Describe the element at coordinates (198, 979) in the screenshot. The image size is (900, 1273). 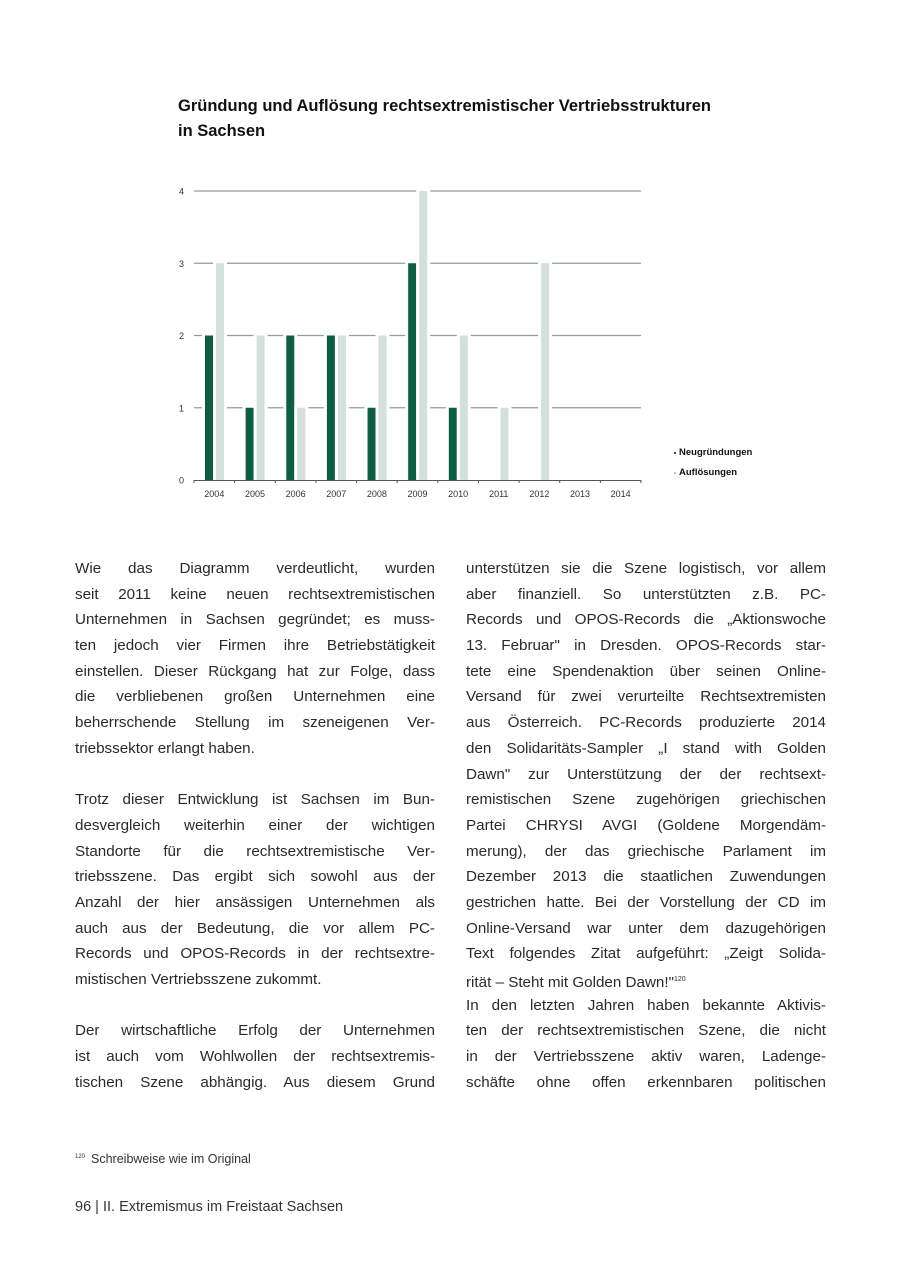
I see `text-line-content: mistischen Vertriebsszene zukommt.` at that location.